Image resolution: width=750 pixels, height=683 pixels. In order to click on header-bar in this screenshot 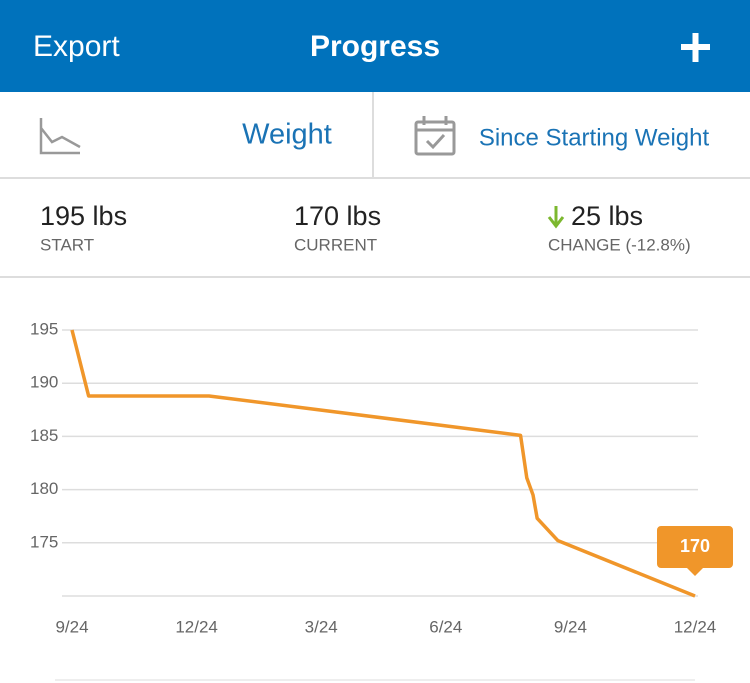, I will do `click(375, 46)`.